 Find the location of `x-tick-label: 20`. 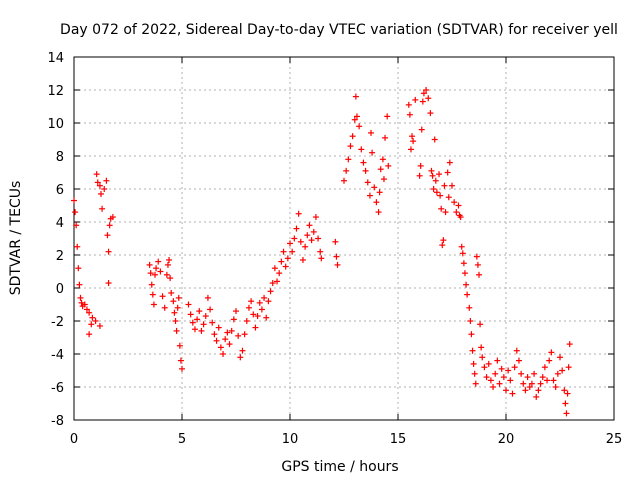

x-tick-label: 20 is located at coordinates (506, 439).